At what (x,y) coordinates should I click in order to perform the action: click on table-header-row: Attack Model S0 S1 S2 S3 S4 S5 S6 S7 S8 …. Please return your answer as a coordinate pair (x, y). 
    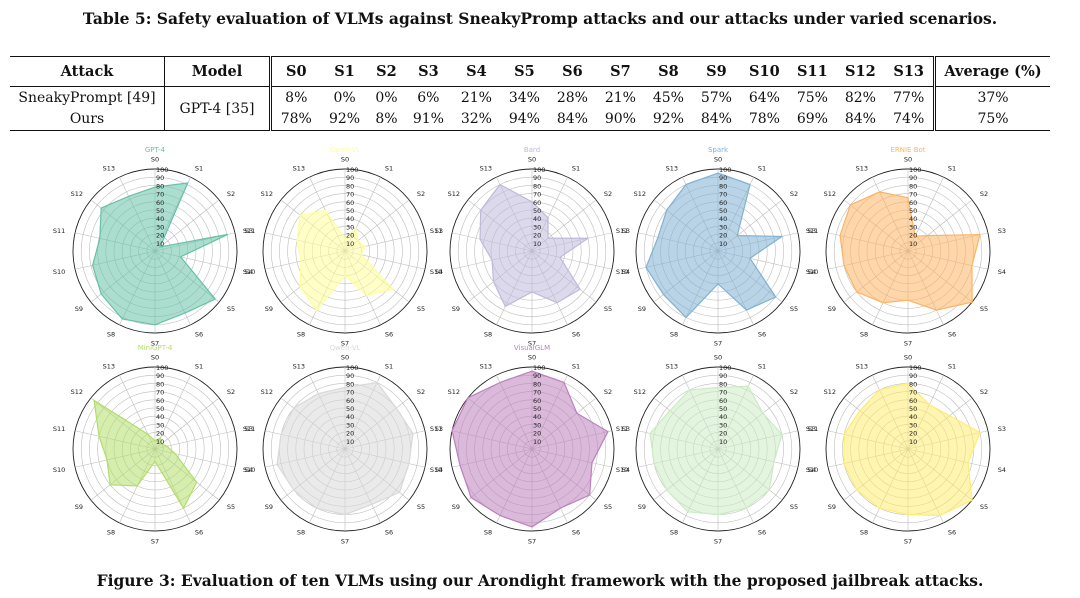
    Looking at the image, I should click on (530, 71).